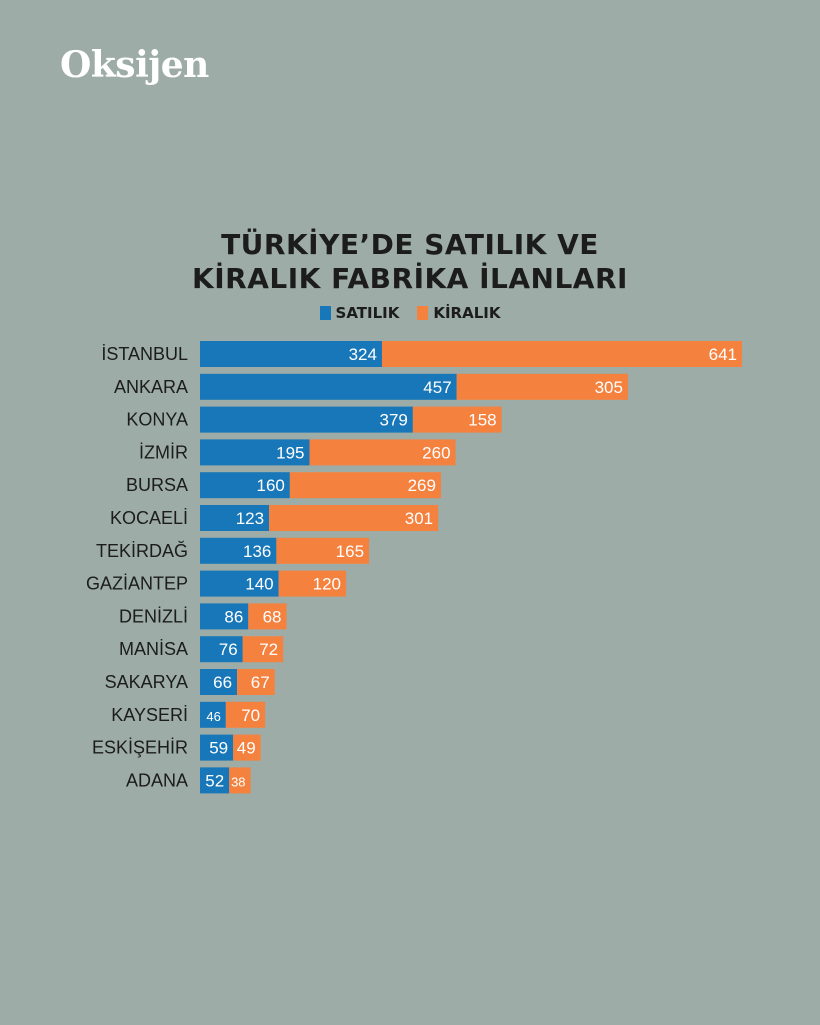  What do you see at coordinates (228, 649) in the screenshot?
I see `data-label-satilik: 76` at bounding box center [228, 649].